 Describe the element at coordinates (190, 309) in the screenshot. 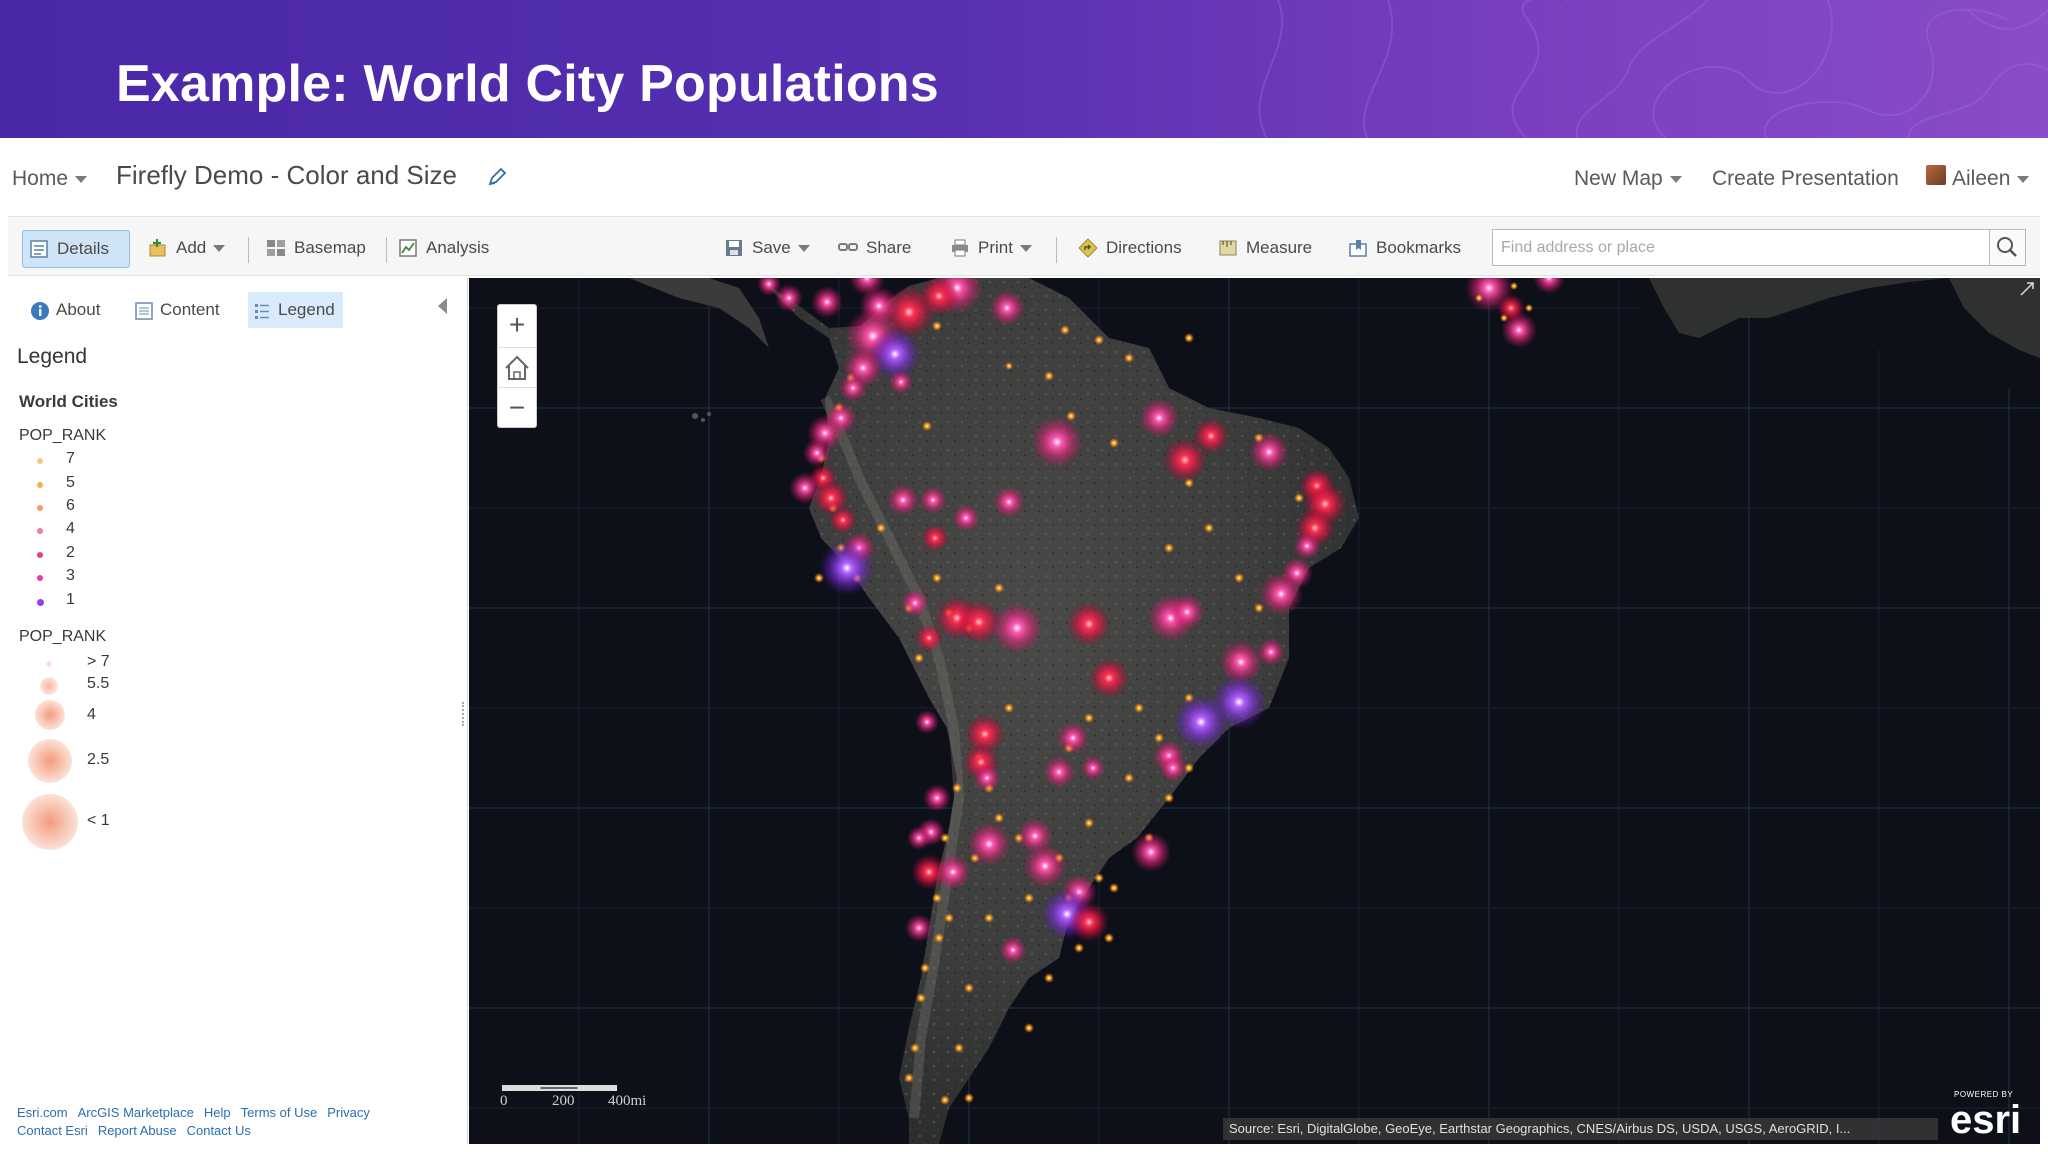

I see `tab-content-label: Content` at that location.